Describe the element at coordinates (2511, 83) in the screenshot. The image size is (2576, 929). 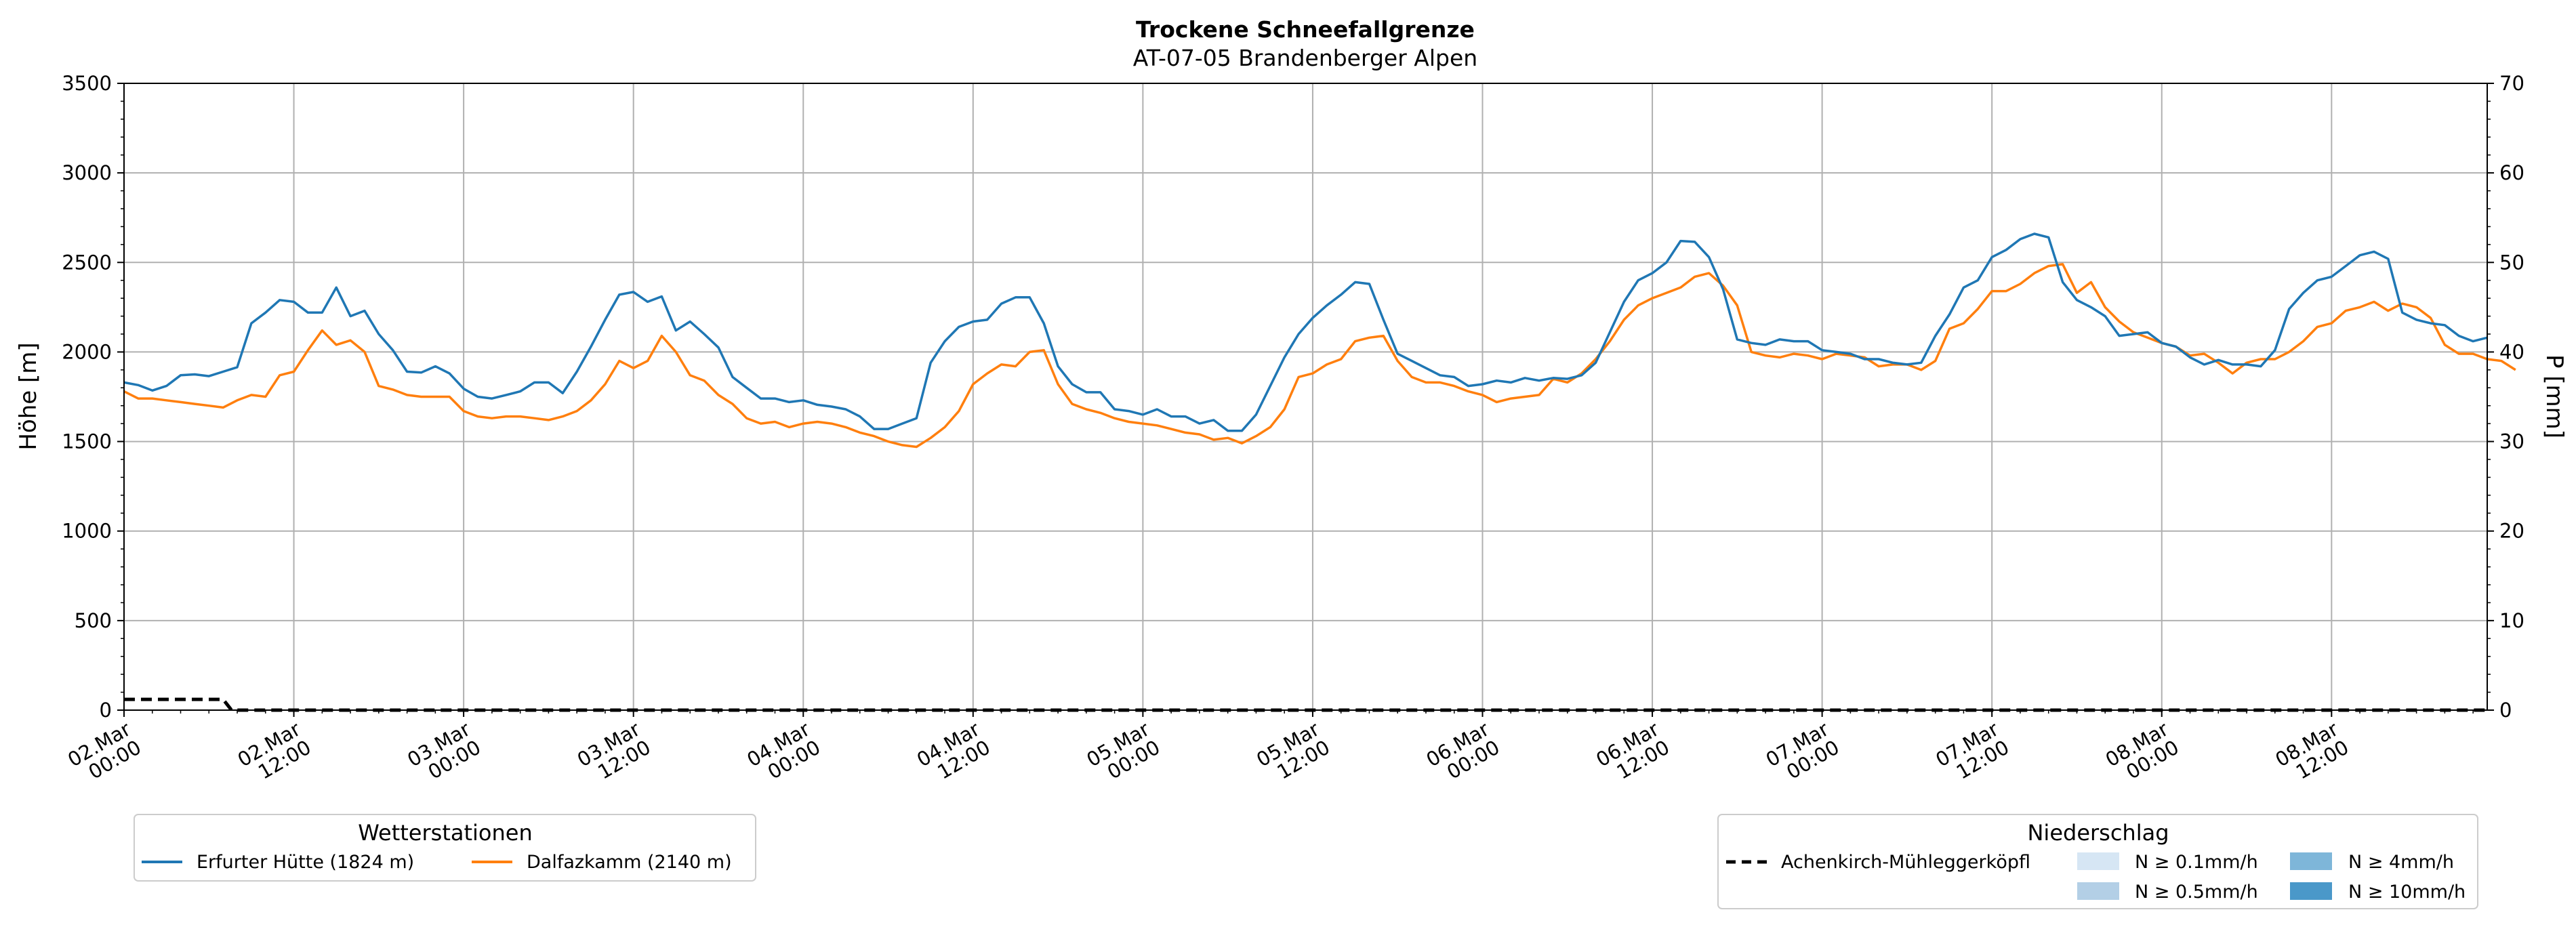
I see `y-tick-label-right: 70` at that location.